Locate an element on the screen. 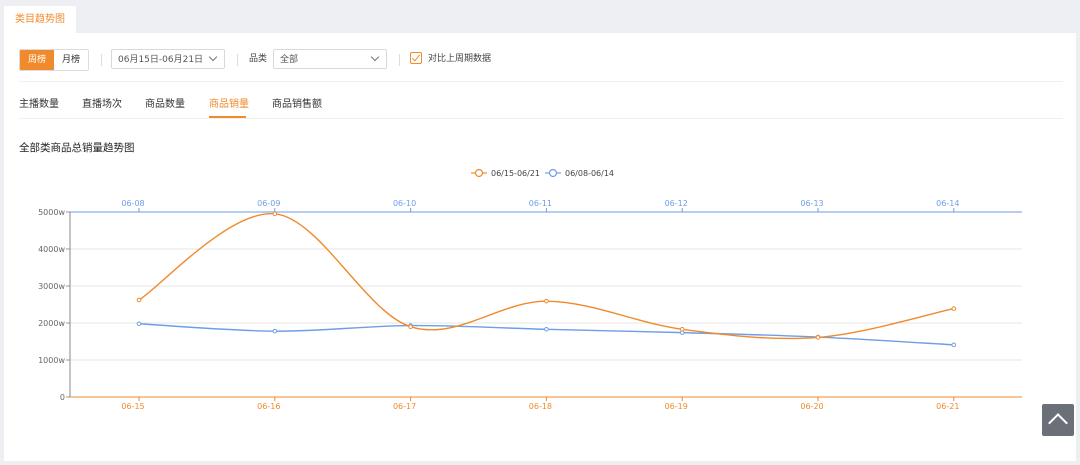  legend-label-previous: 06/08-06/14 is located at coordinates (589, 173).